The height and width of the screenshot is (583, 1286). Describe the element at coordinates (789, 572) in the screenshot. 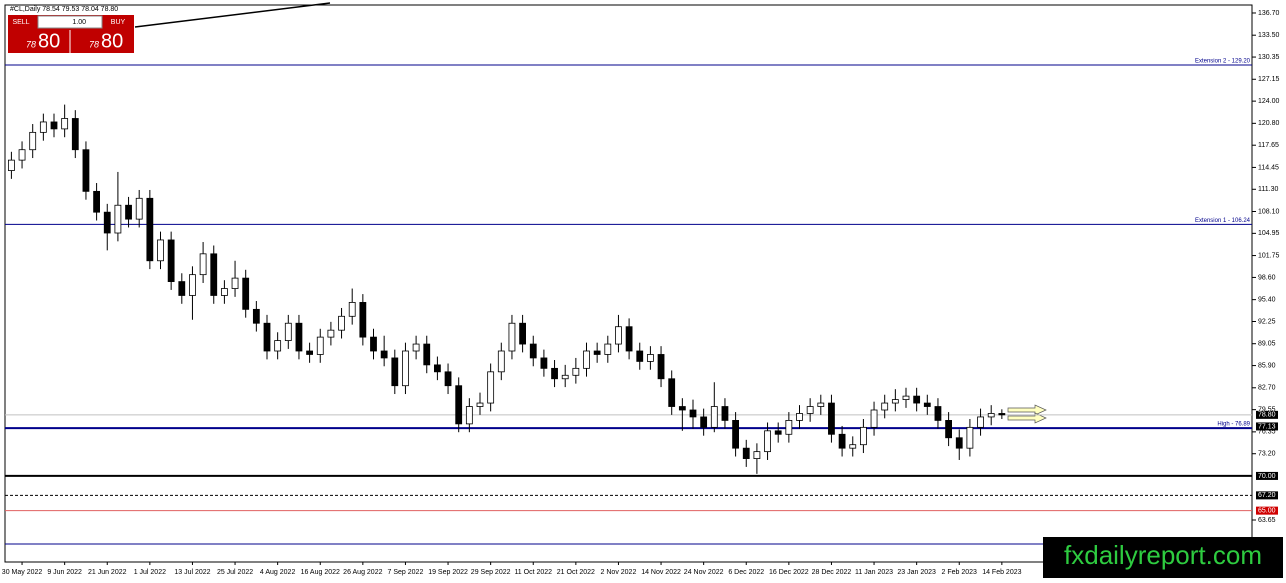

I see `x-tick-label: 16 Dec 2022` at that location.